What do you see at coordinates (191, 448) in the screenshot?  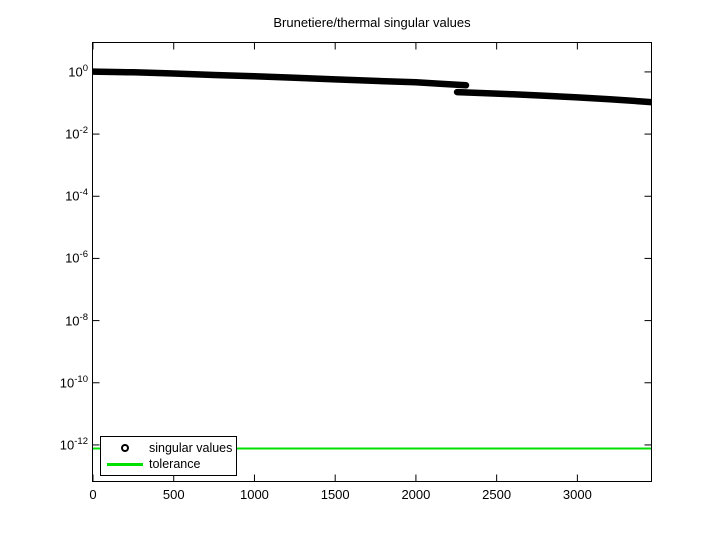 I see `legend-label-singular-values: singular values` at bounding box center [191, 448].